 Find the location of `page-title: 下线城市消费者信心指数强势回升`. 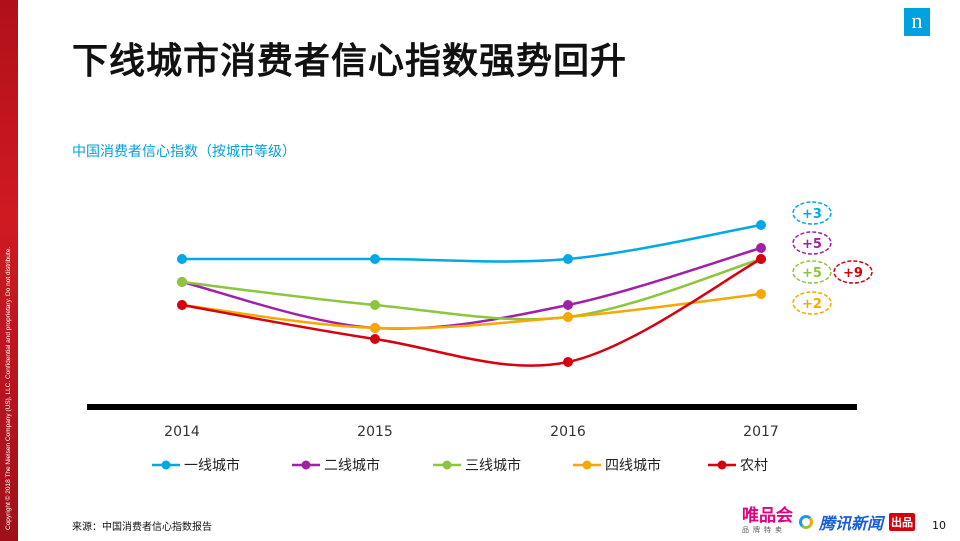

page-title: 下线城市消费者信心指数强势回升 is located at coordinates (350, 61).